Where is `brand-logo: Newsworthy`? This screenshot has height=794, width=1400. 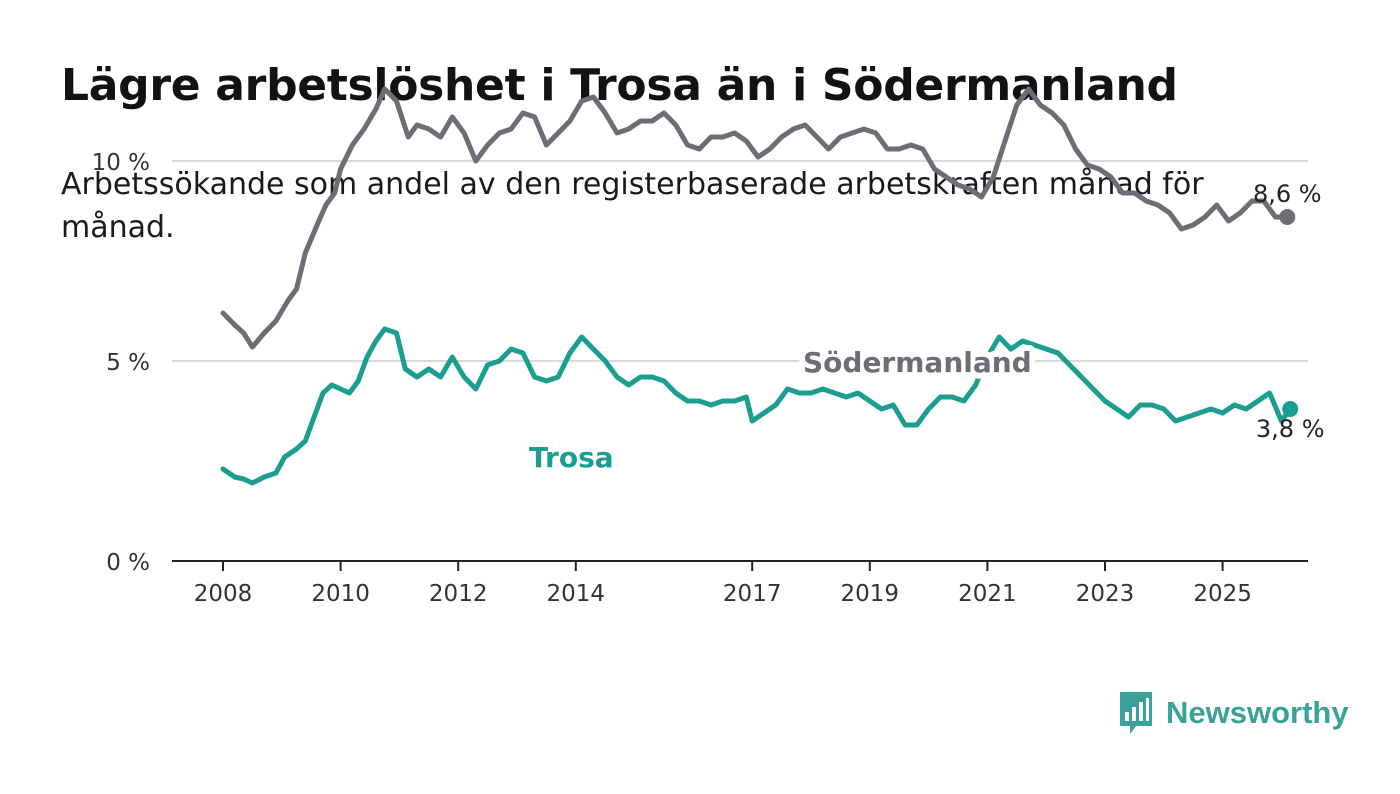
brand-logo: Newsworthy is located at coordinates (1233, 713).